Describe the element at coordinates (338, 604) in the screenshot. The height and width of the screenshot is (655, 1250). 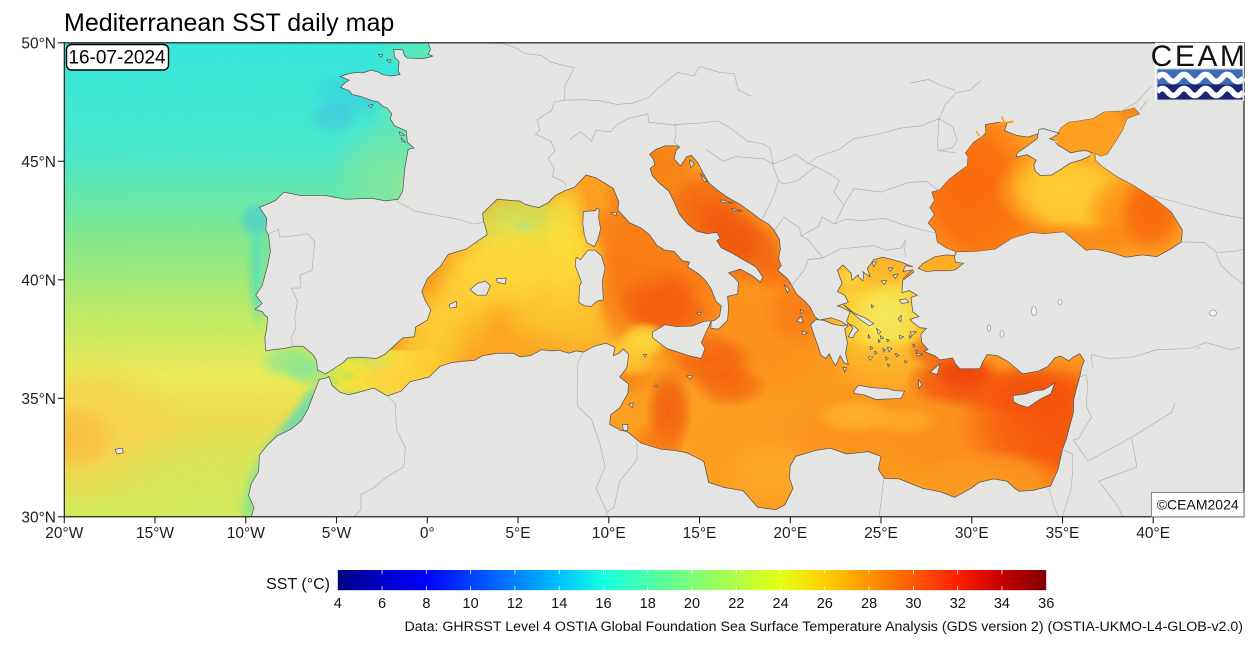
I see `svg-text: 4` at that location.